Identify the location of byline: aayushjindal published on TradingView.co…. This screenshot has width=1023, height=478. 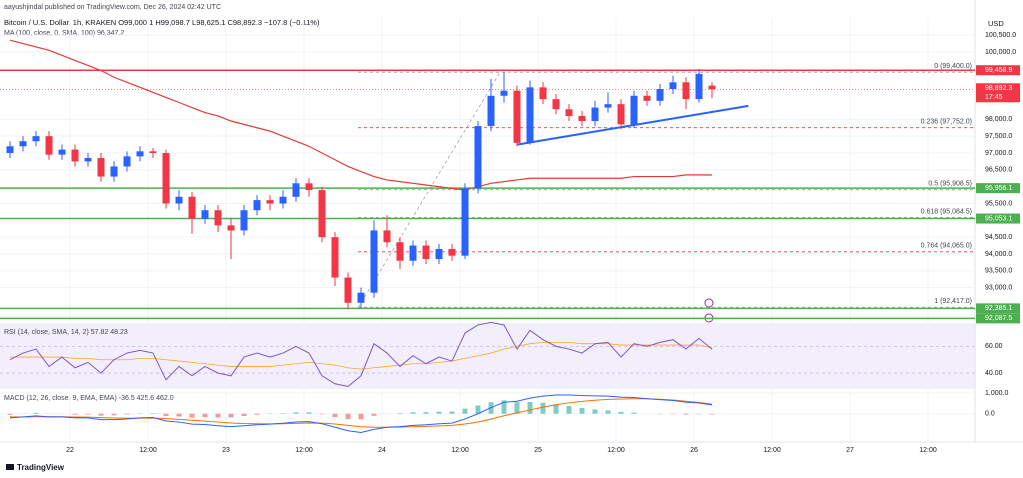
(112, 7).